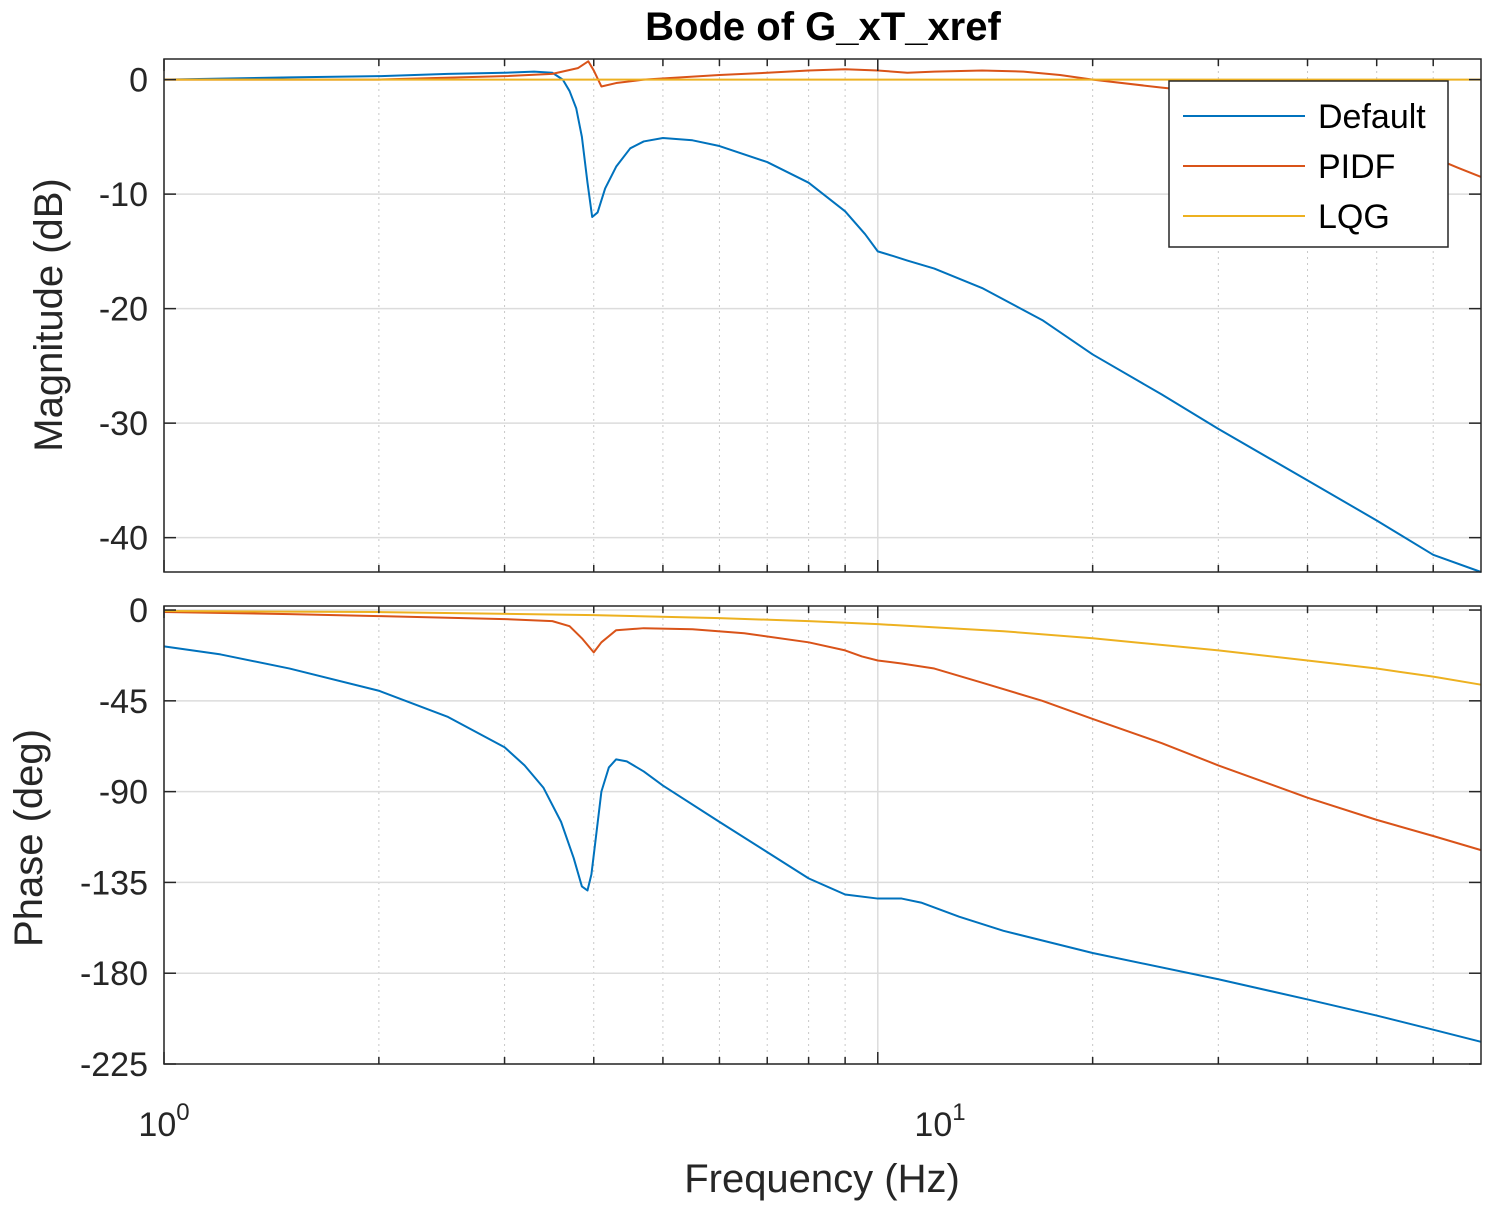 The width and height of the screenshot is (1490, 1206). Describe the element at coordinates (114, 974) in the screenshot. I see `phase-y-tick-label: -180` at that location.